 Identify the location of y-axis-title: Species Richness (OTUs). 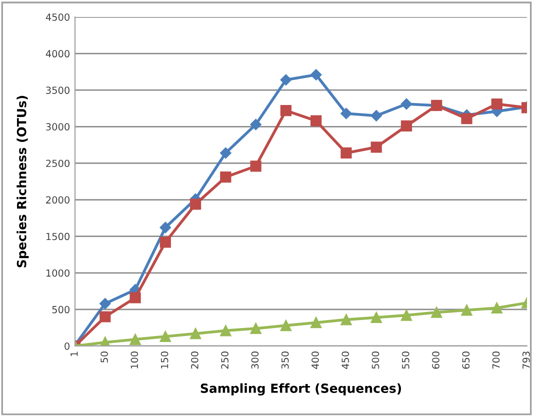
(22, 182).